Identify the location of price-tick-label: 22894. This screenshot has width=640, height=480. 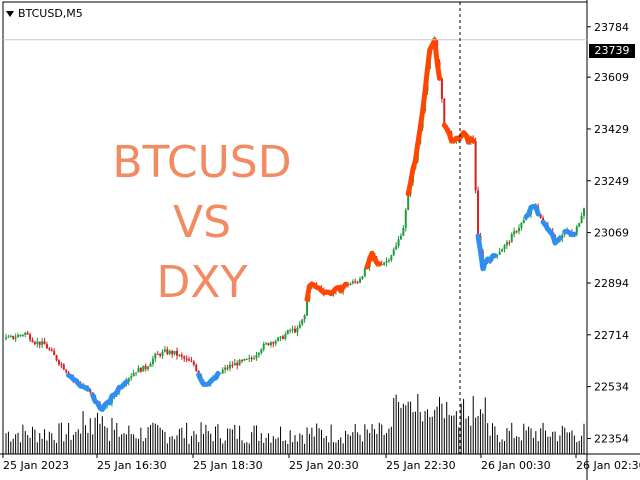
(611, 283).